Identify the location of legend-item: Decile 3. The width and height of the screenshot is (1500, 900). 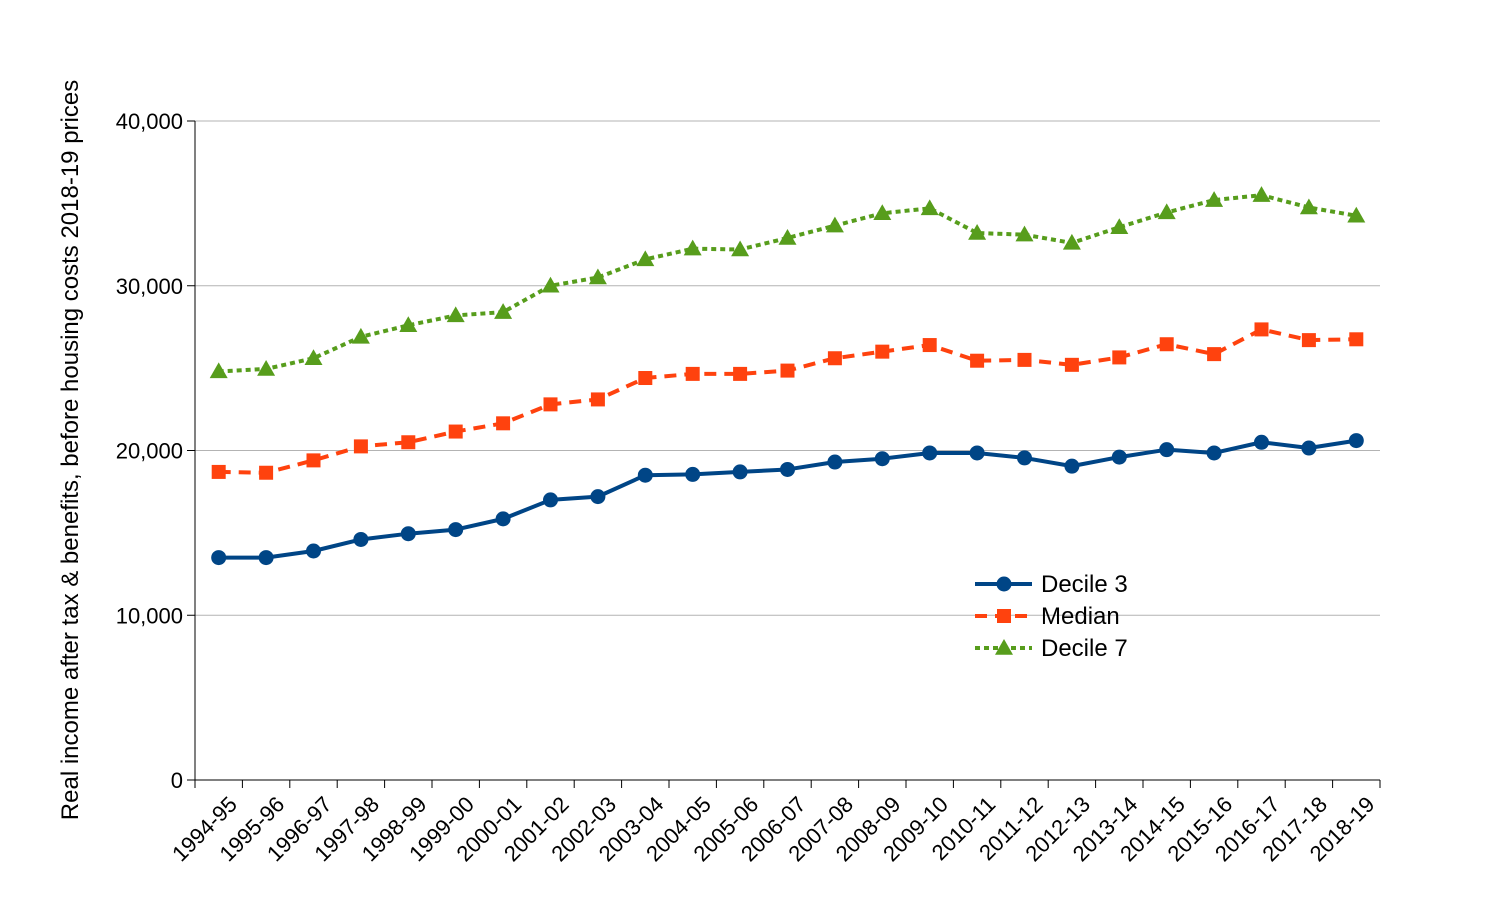
(1051, 584).